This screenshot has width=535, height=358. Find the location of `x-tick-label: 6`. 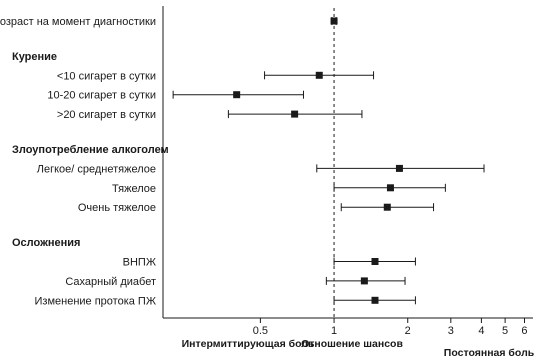

x-tick-label: 6 is located at coordinates (524, 331).